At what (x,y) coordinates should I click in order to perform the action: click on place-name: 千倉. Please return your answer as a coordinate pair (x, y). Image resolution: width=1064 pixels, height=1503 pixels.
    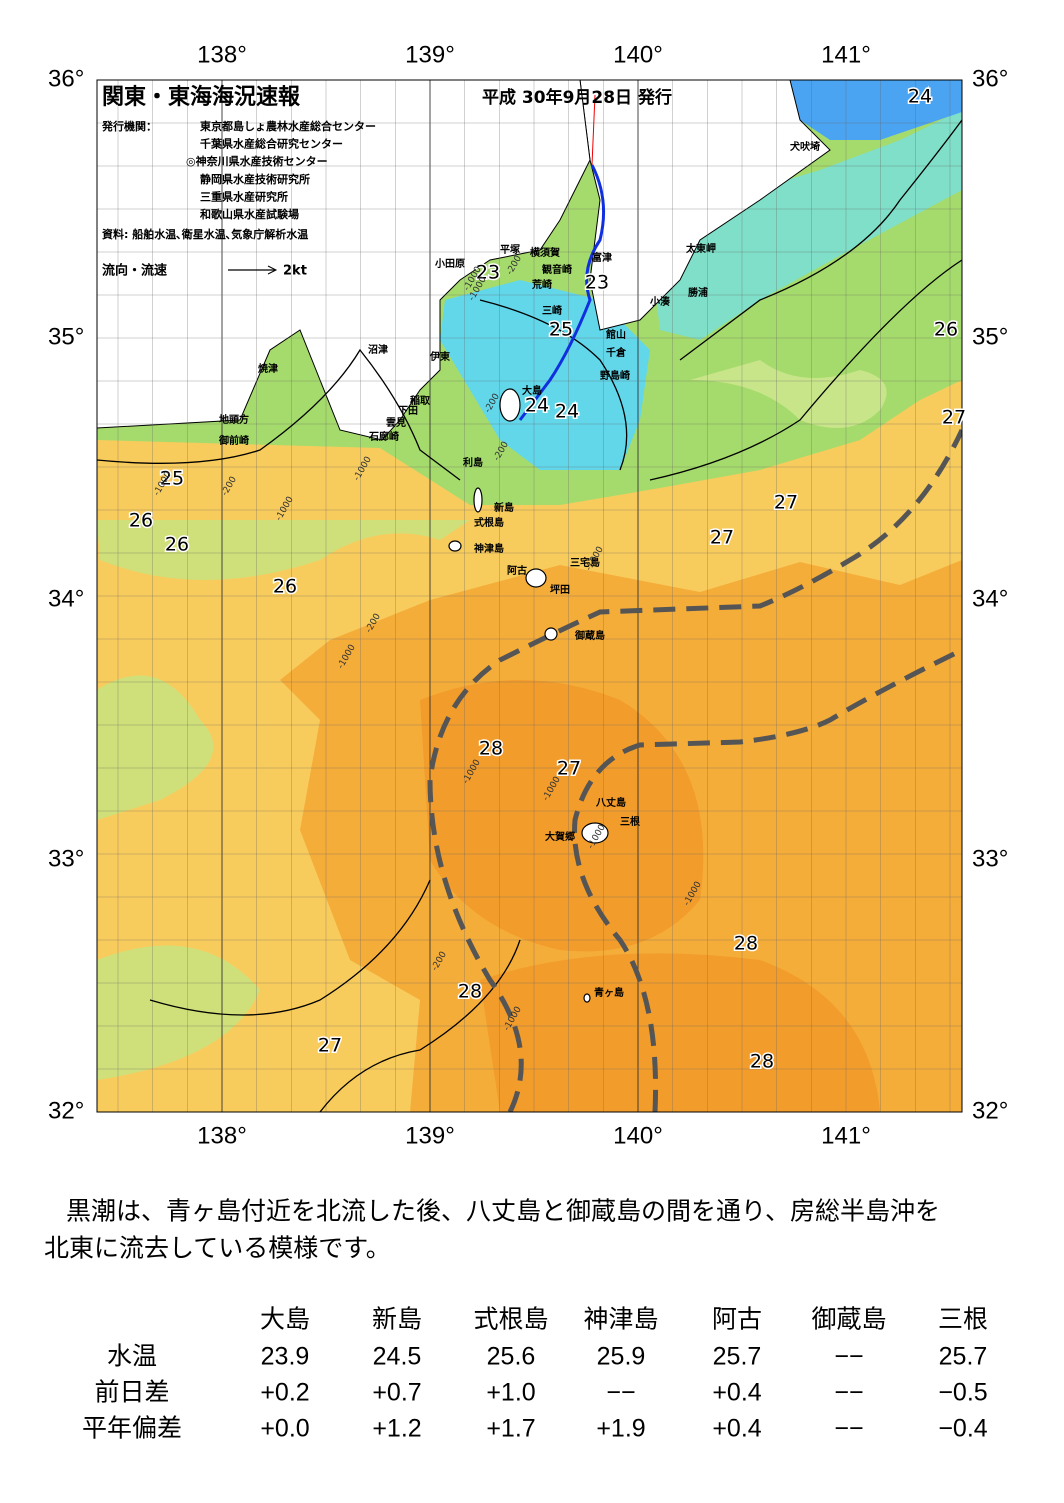
    Looking at the image, I should click on (616, 352).